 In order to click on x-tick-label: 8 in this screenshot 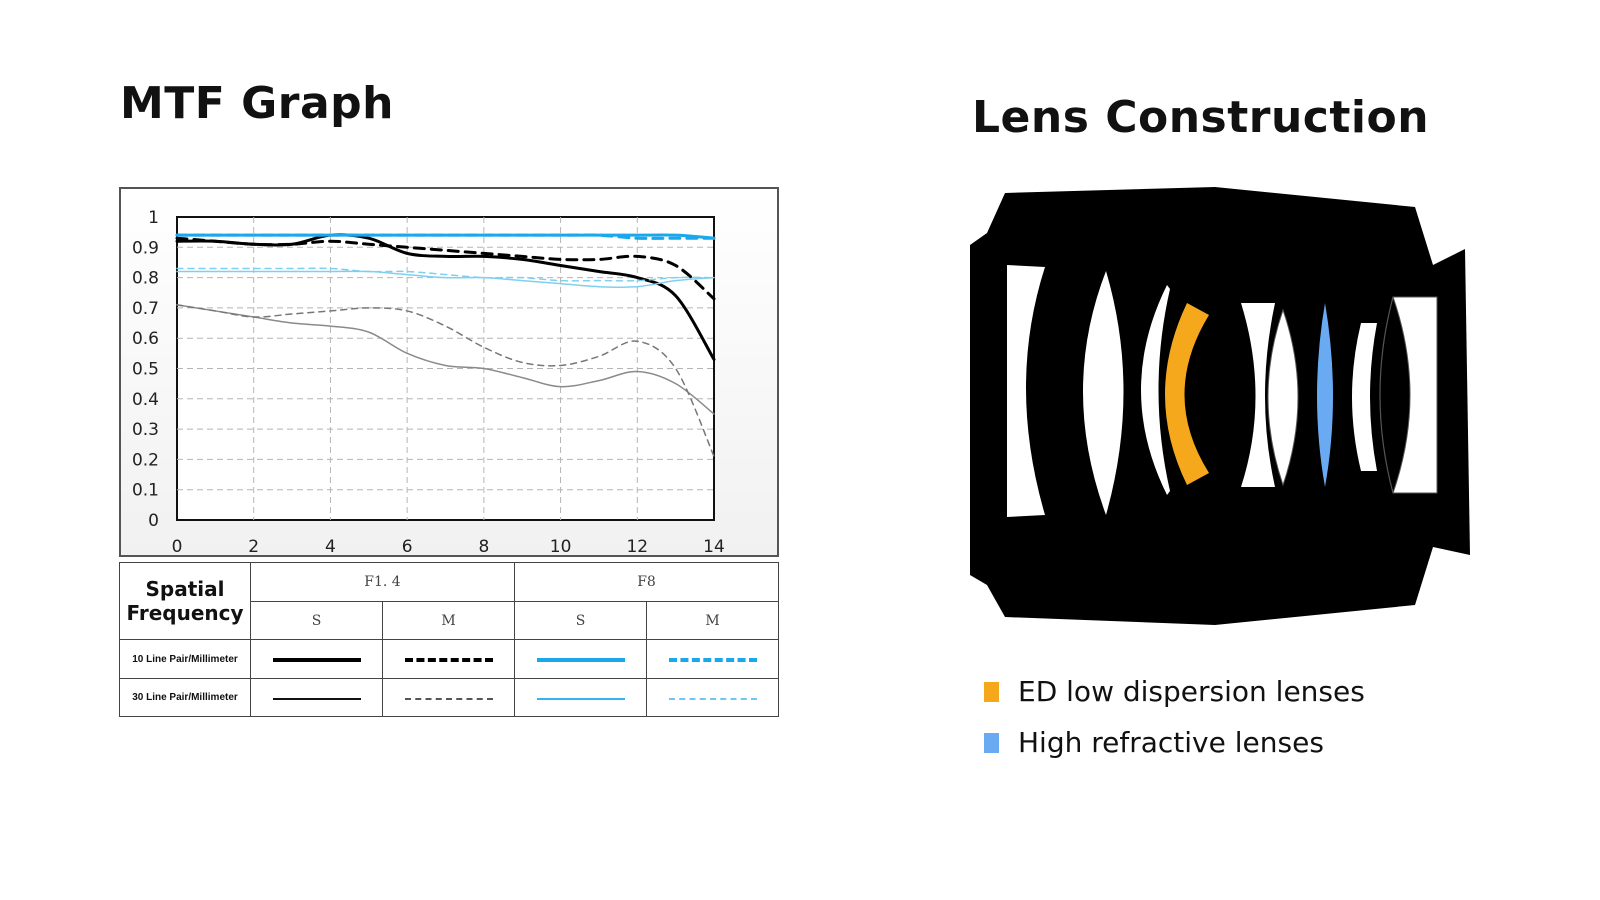, I will do `click(483, 547)`.